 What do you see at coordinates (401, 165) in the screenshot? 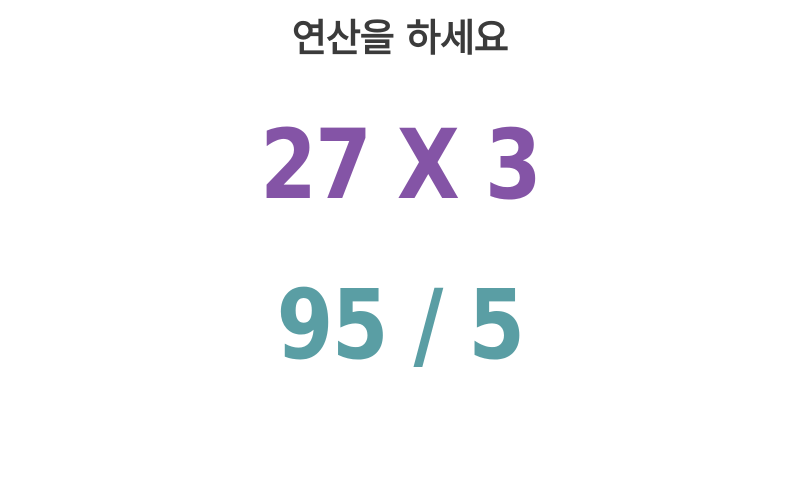
I see `math-problem-multiplication: 27 X 3` at bounding box center [401, 165].